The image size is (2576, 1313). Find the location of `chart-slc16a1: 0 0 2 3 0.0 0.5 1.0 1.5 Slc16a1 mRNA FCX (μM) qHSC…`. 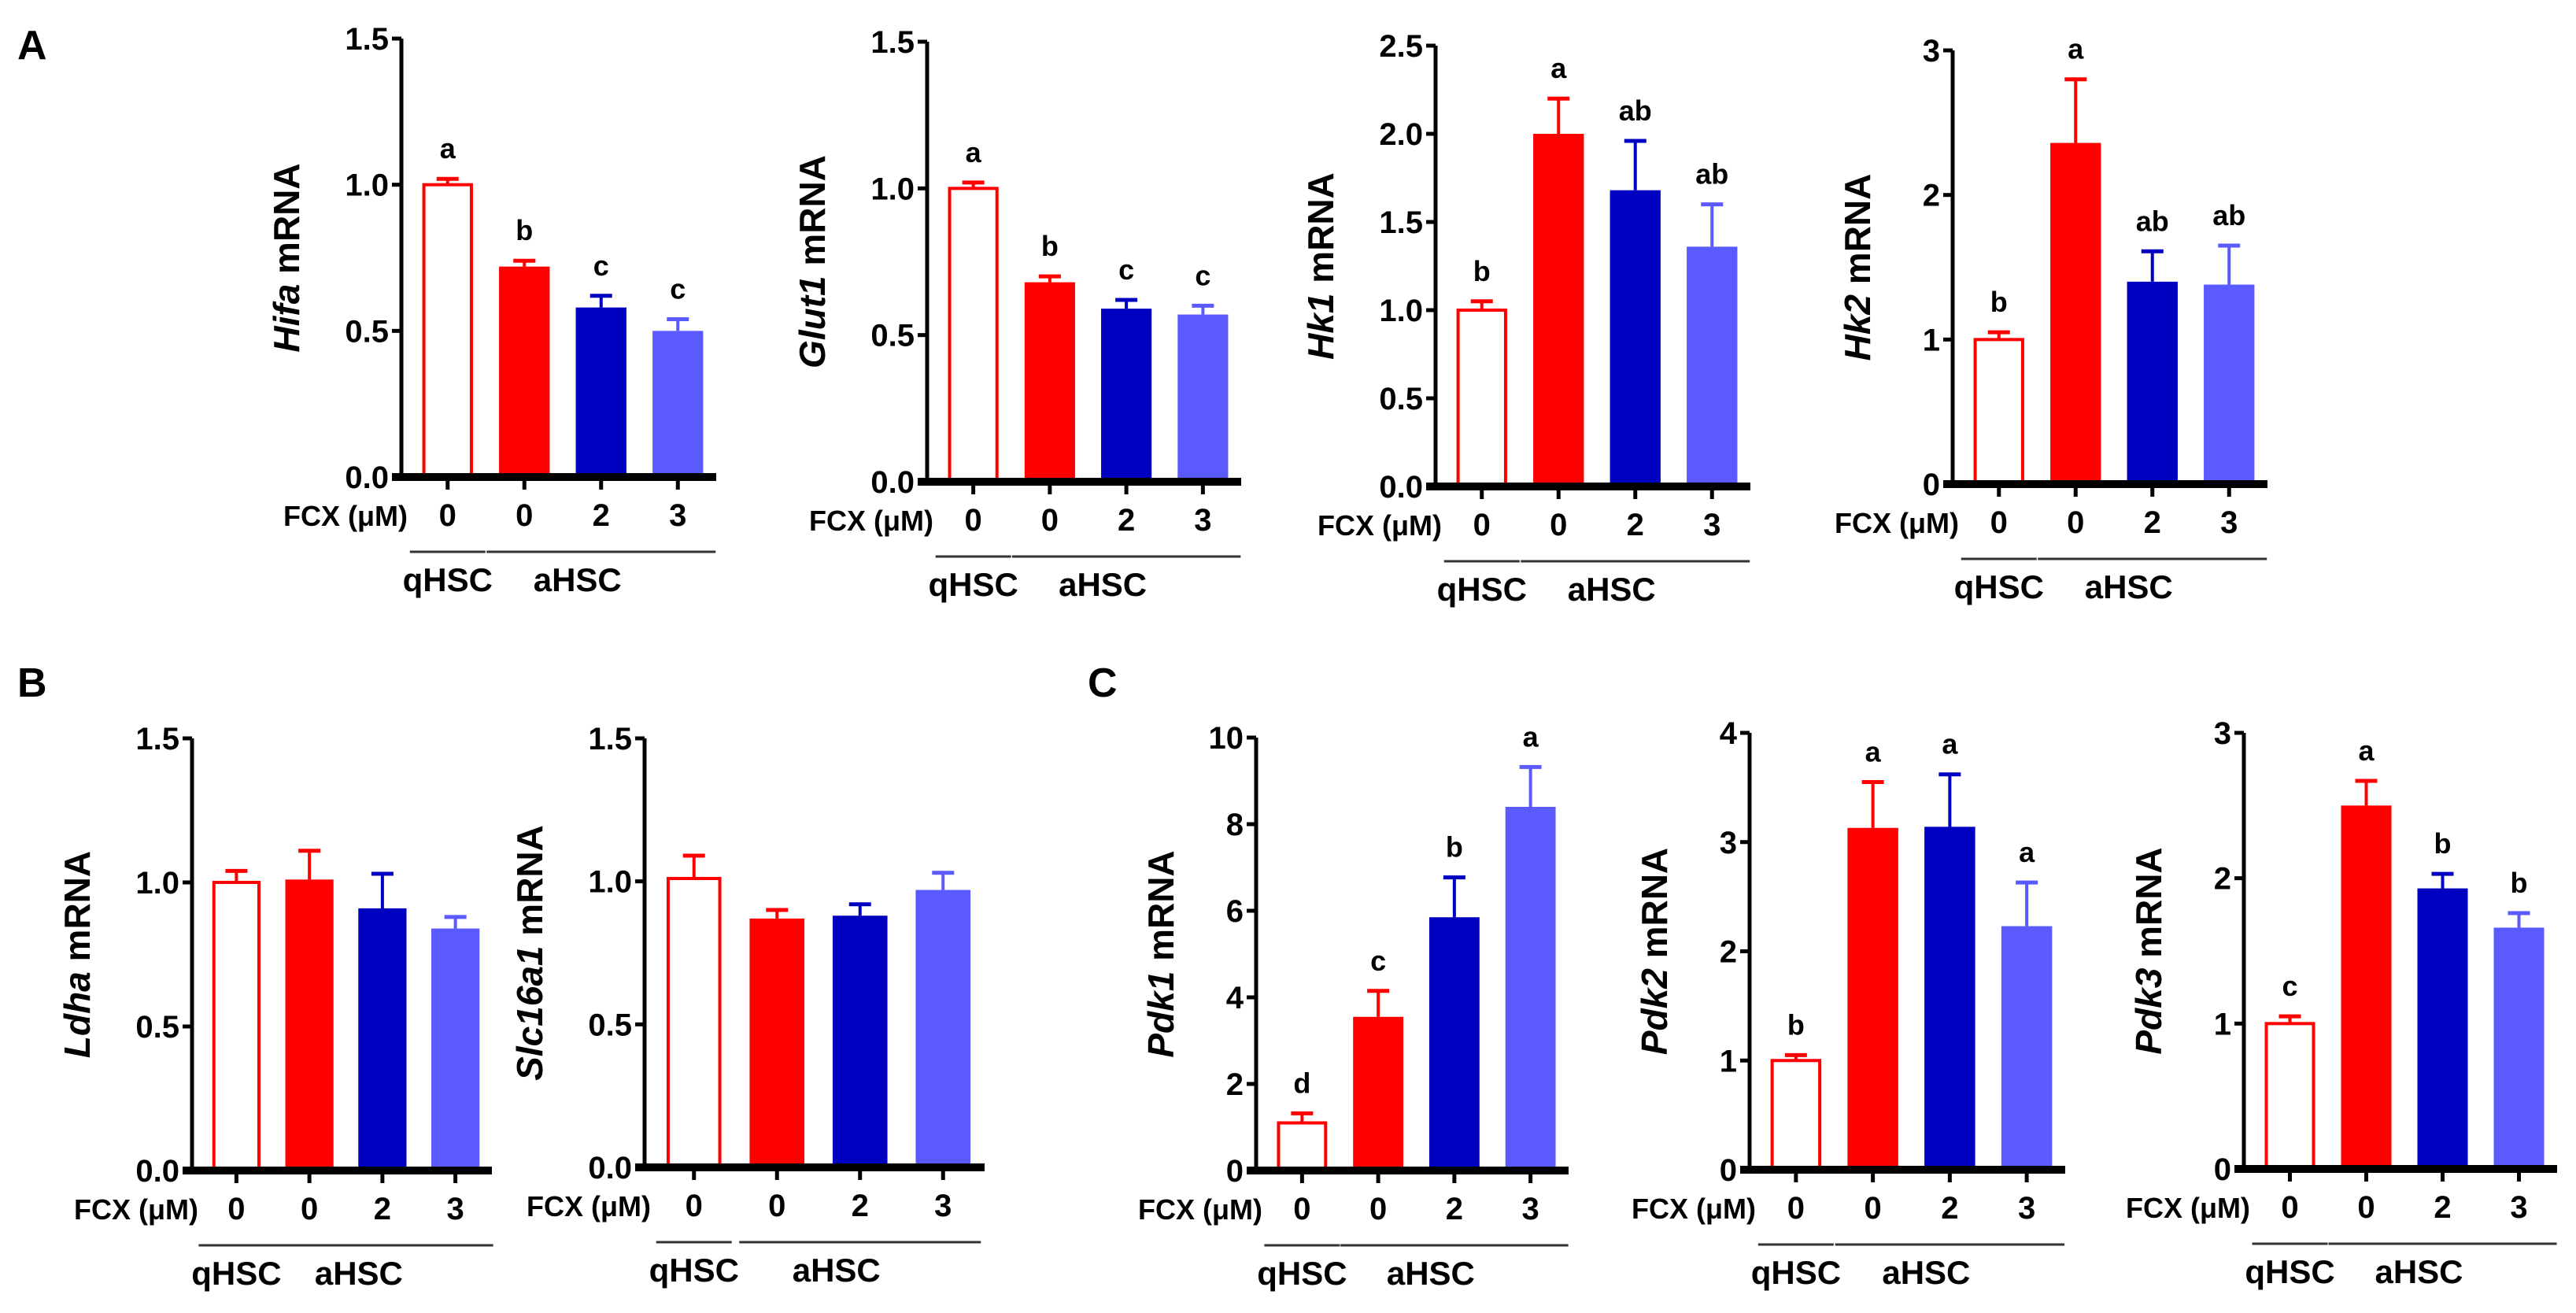

chart-slc16a1: 0 0 2 3 0.0 0.5 1.0 1.5 Slc16a1 mRNA FCX (μM) qHSC… is located at coordinates (747, 1005).